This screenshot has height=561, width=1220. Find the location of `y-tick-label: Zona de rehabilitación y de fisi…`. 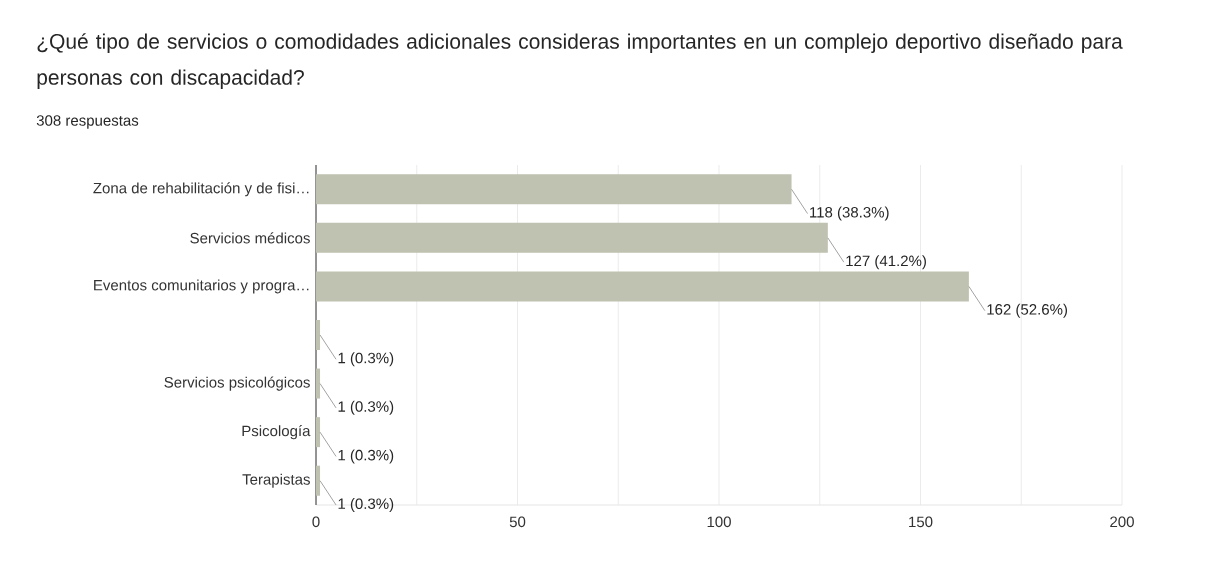

y-tick-label: Zona de rehabilitación y de fisi… is located at coordinates (201, 189).